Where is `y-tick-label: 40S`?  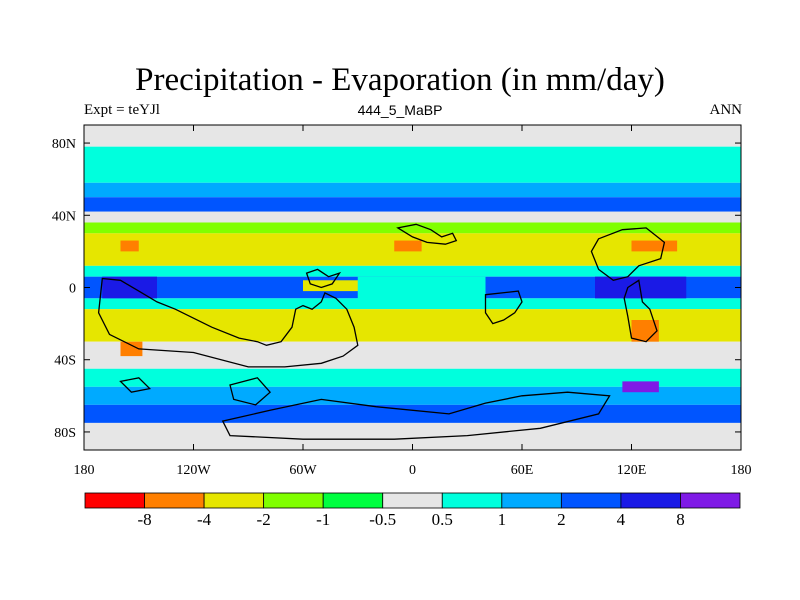
y-tick-label: 40S is located at coordinates (65, 361).